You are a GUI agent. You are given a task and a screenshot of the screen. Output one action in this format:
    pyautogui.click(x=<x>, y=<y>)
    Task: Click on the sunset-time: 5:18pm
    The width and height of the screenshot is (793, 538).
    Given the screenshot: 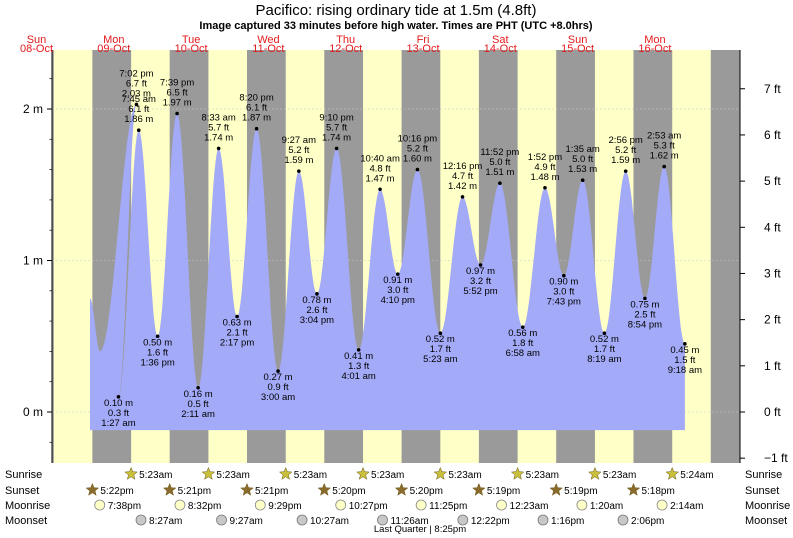 What is the action you would take?
    pyautogui.click(x=657, y=491)
    